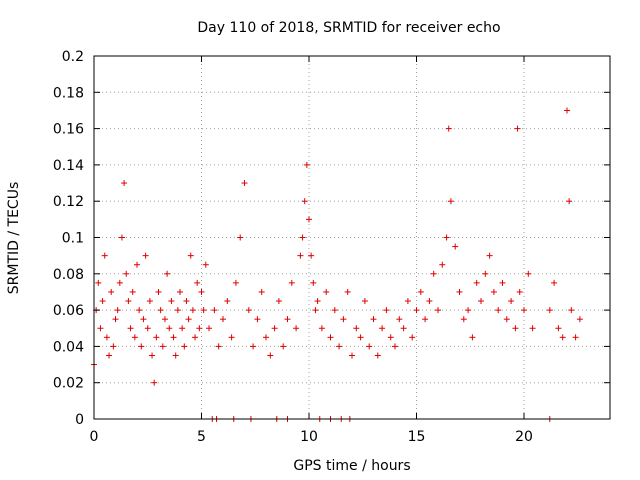 The image size is (640, 480). What do you see at coordinates (201, 437) in the screenshot?
I see `x-tick-label: 5` at bounding box center [201, 437].